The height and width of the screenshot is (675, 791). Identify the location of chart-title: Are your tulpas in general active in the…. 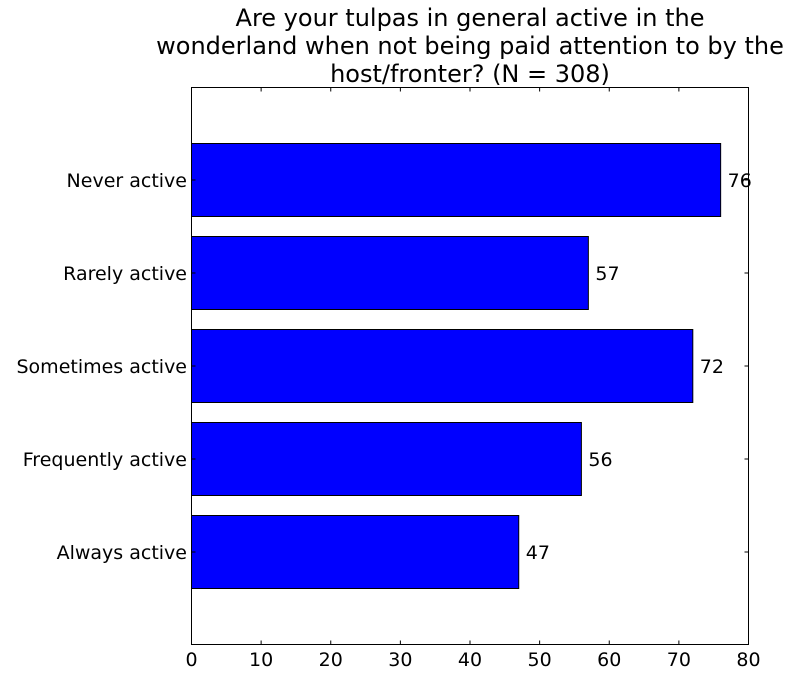
(470, 46).